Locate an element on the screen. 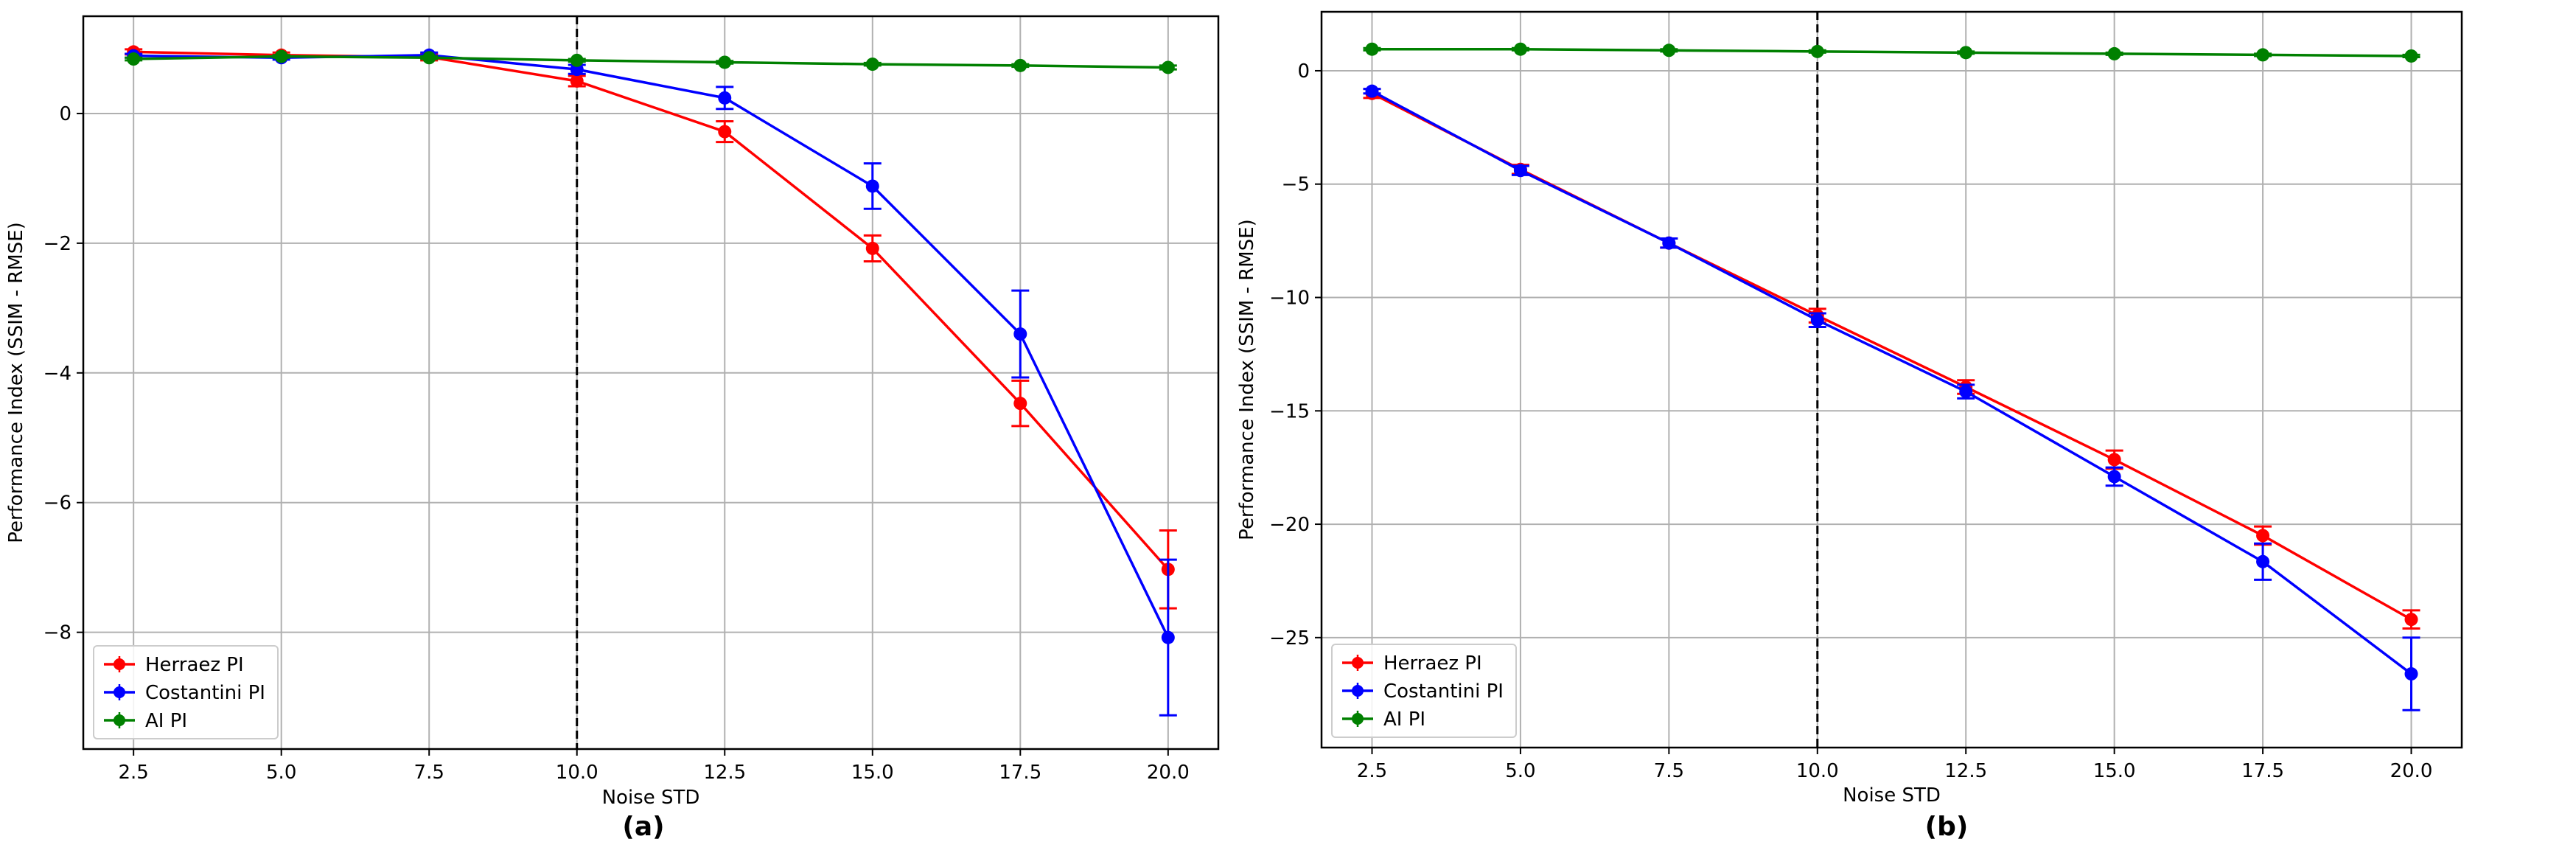 Image resolution: width=2576 pixels, height=867 pixels. chart-b-legend-label-costantini-pi: Costantini PI is located at coordinates (1443, 691).